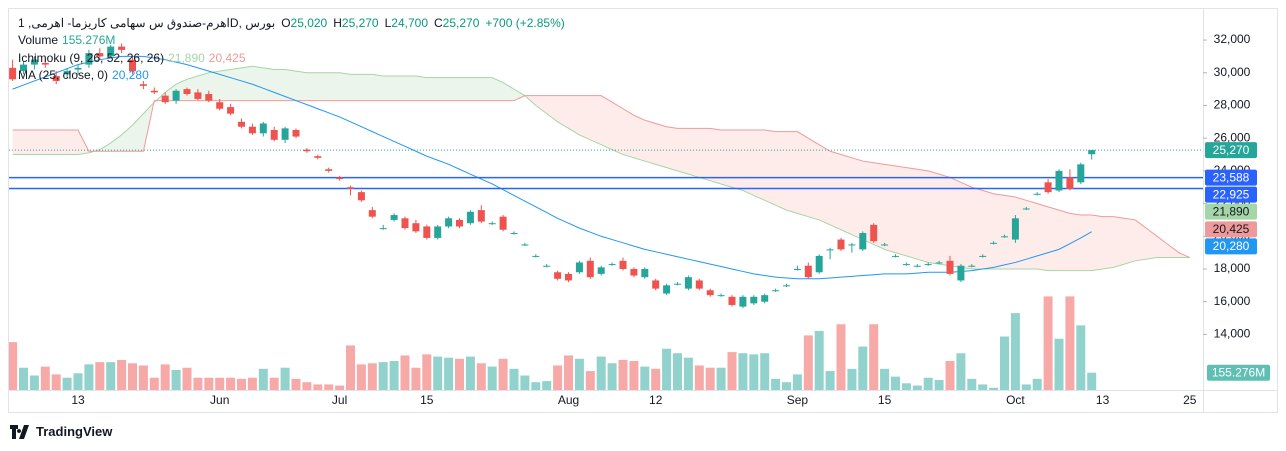 The height and width of the screenshot is (451, 1286). Describe the element at coordinates (1232, 334) in the screenshot. I see `y-tick-label: 14,000` at that location.